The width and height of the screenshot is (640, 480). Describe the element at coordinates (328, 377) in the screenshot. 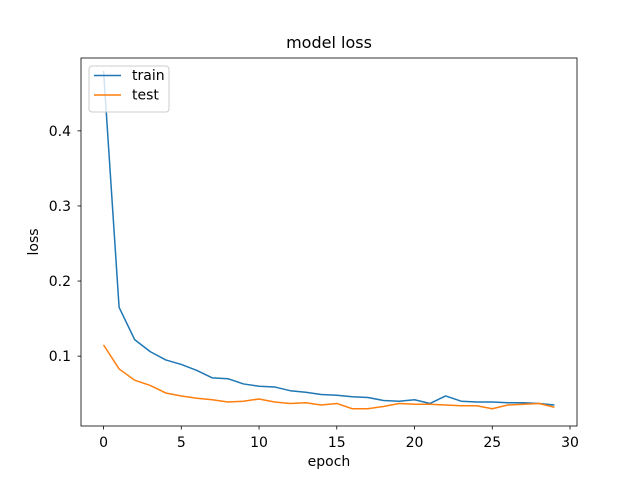

I see `test-series-line` at that location.